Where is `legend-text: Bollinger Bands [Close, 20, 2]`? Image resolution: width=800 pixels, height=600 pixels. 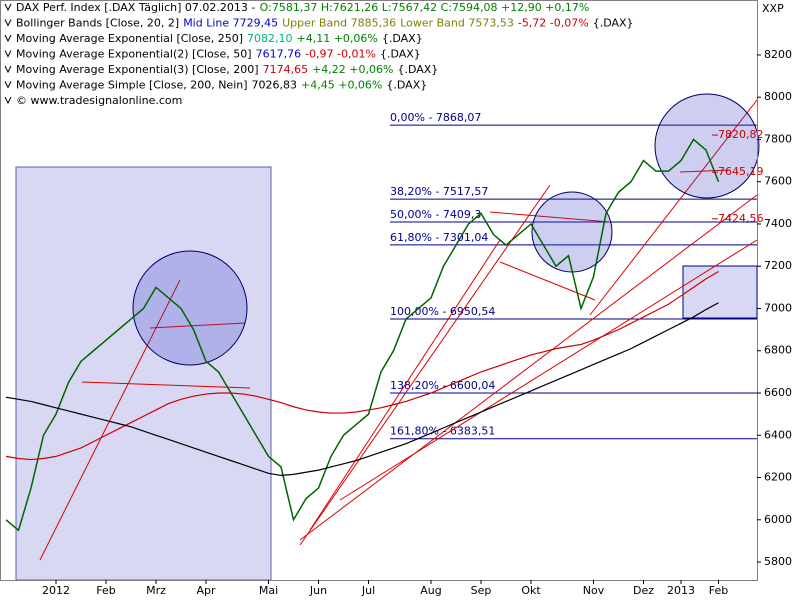 legend-text: Bollinger Bands [Close, 20, 2] is located at coordinates (97, 23).